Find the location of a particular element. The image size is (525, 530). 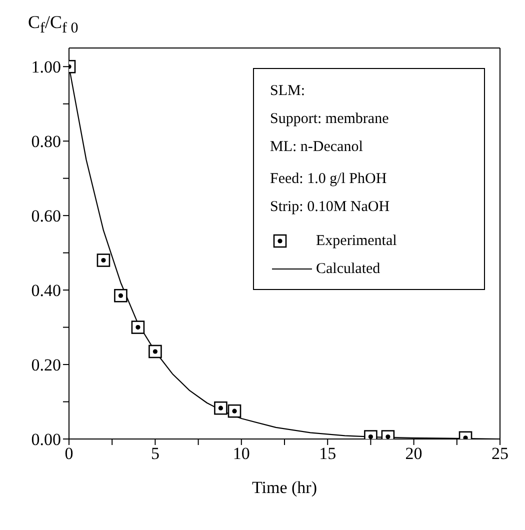

x-tick-label: 0 is located at coordinates (69, 454).